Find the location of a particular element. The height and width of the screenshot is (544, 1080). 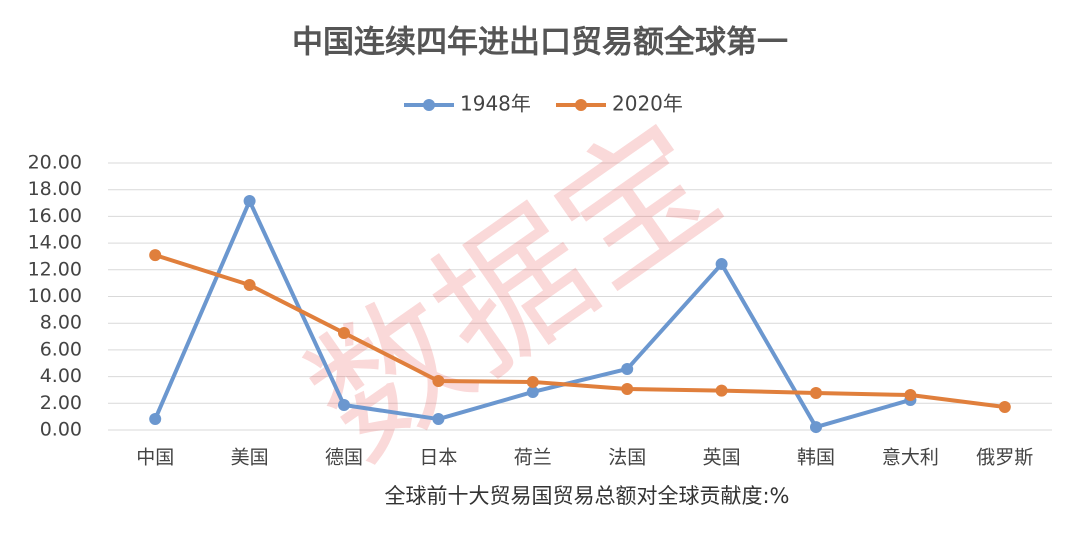

y-tick-label: 2.00 is located at coordinates (61, 403).